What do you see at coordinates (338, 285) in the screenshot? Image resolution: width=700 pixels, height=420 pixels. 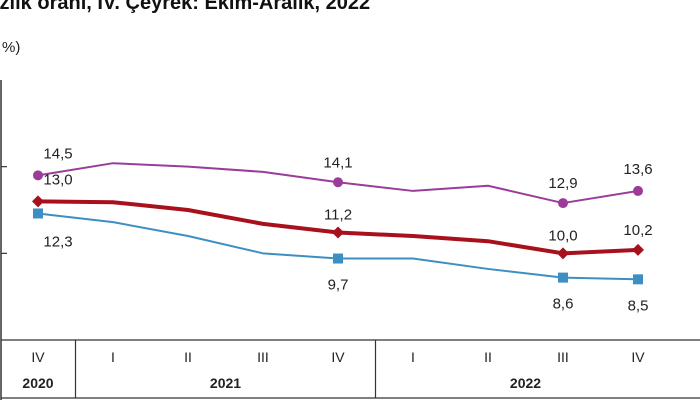 I see `data-label: 9,7` at bounding box center [338, 285].